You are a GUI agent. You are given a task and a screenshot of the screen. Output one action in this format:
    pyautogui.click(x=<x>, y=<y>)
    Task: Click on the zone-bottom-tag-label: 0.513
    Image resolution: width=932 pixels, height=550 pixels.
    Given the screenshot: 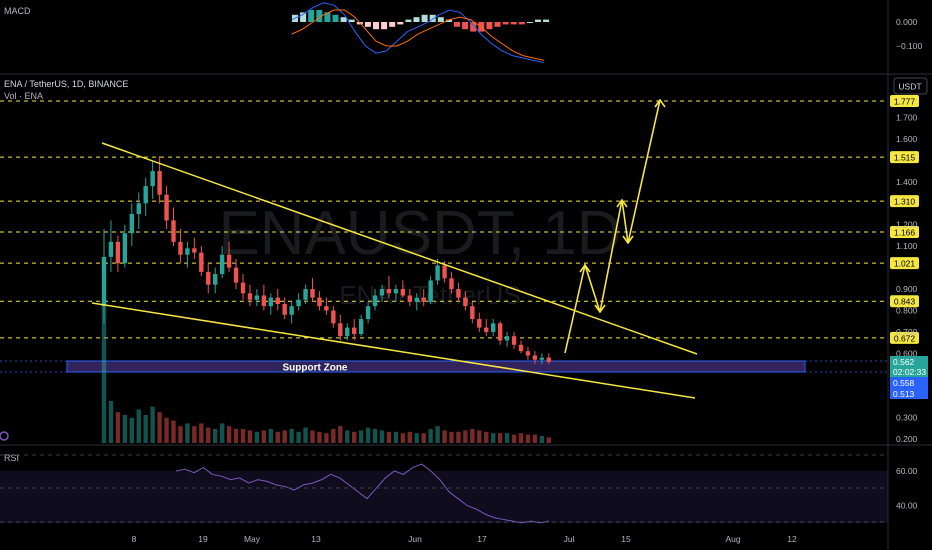 What is the action you would take?
    pyautogui.click(x=904, y=394)
    